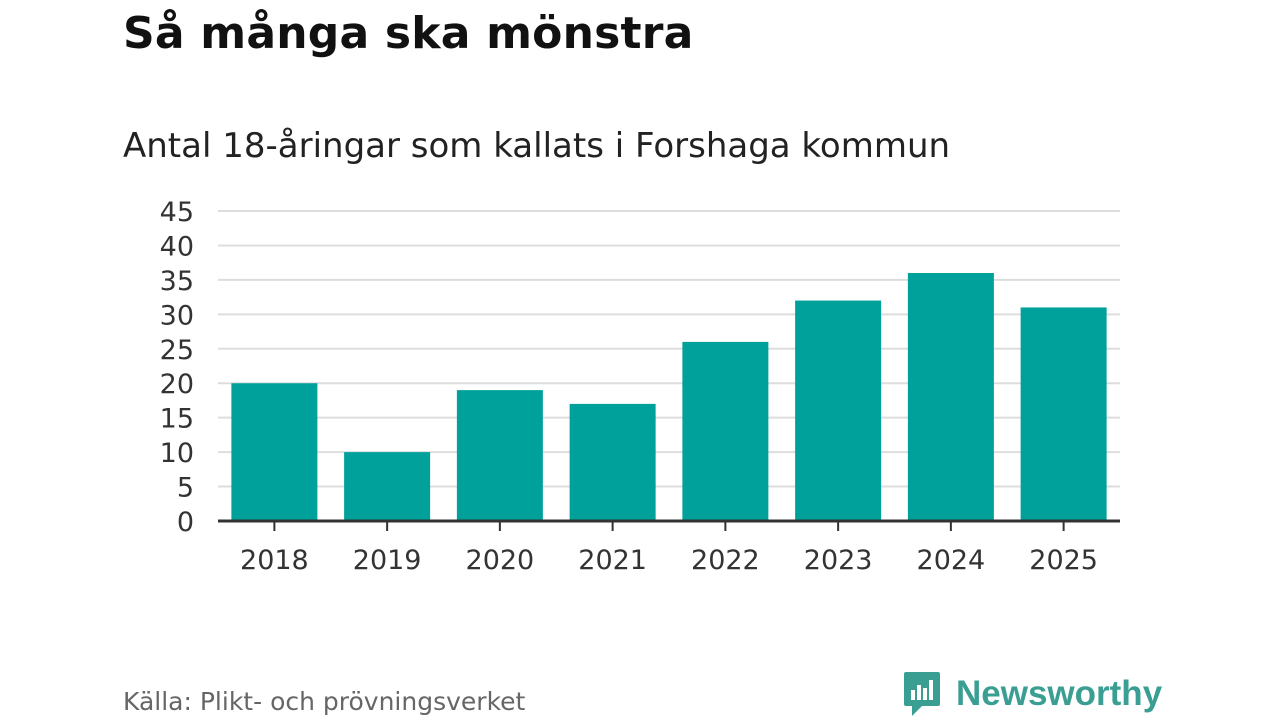 The image size is (1280, 720). Describe the element at coordinates (387, 560) in the screenshot. I see `x-tick-label: 2019` at that location.